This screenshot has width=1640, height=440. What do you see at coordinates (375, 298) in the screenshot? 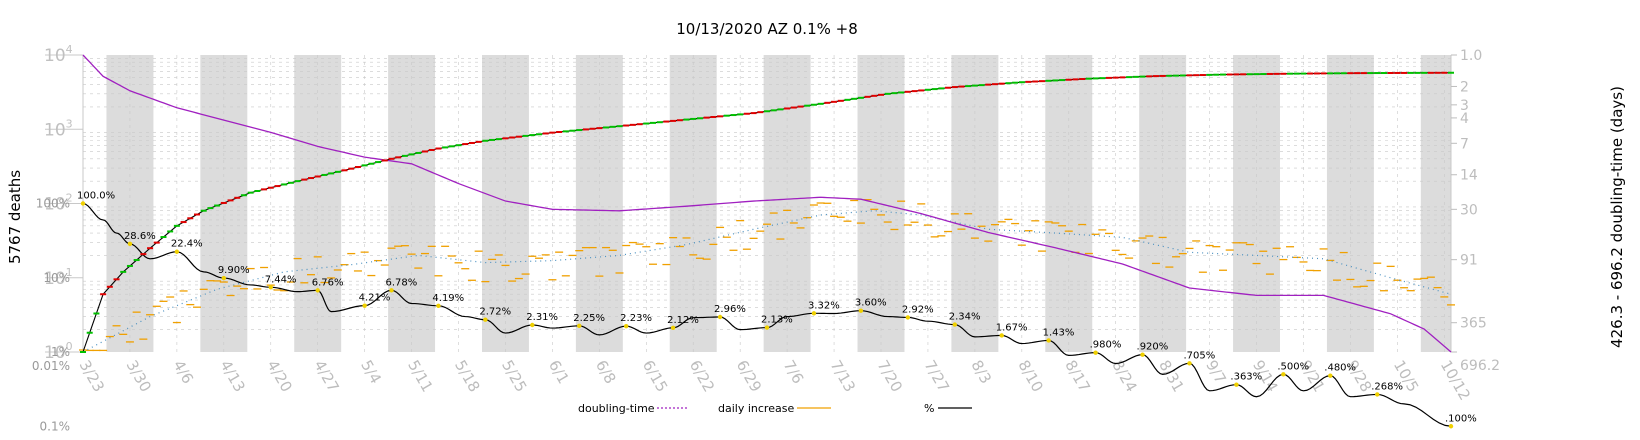
I see `percent-annotation: 4.21%` at bounding box center [375, 298].